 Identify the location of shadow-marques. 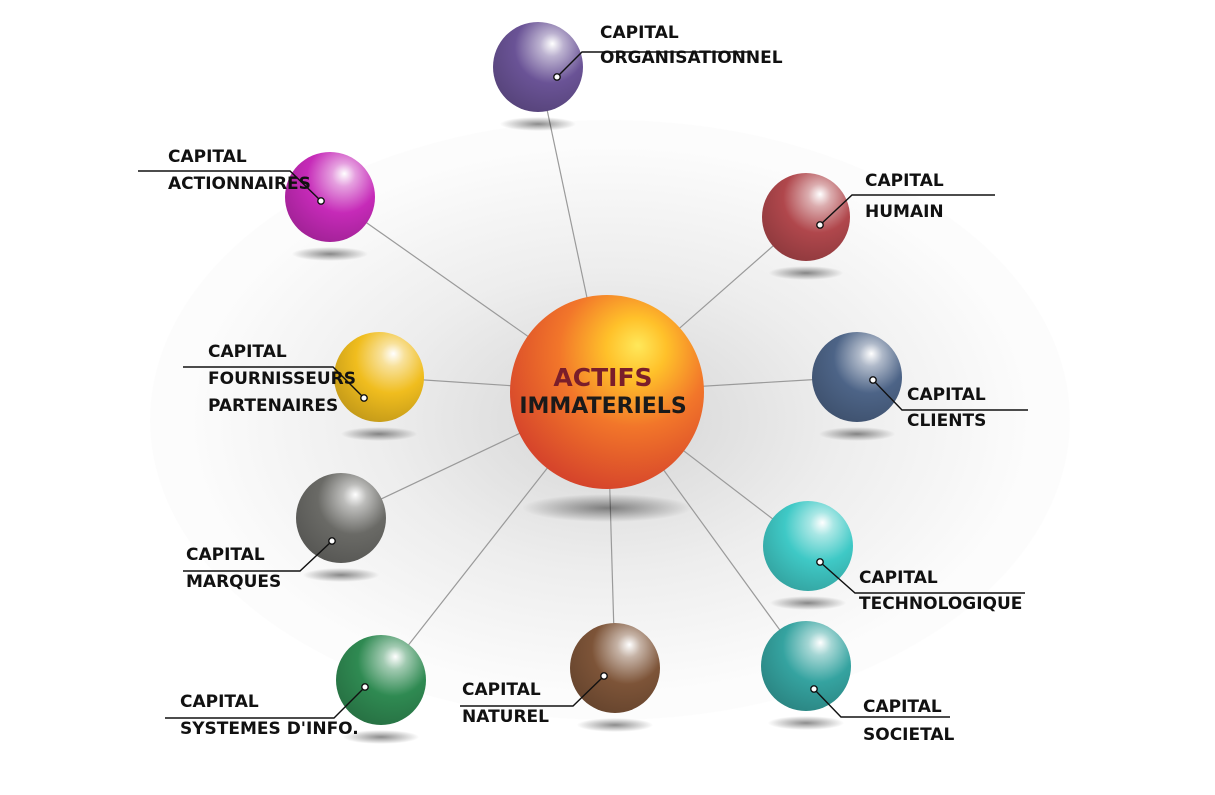
(341, 575).